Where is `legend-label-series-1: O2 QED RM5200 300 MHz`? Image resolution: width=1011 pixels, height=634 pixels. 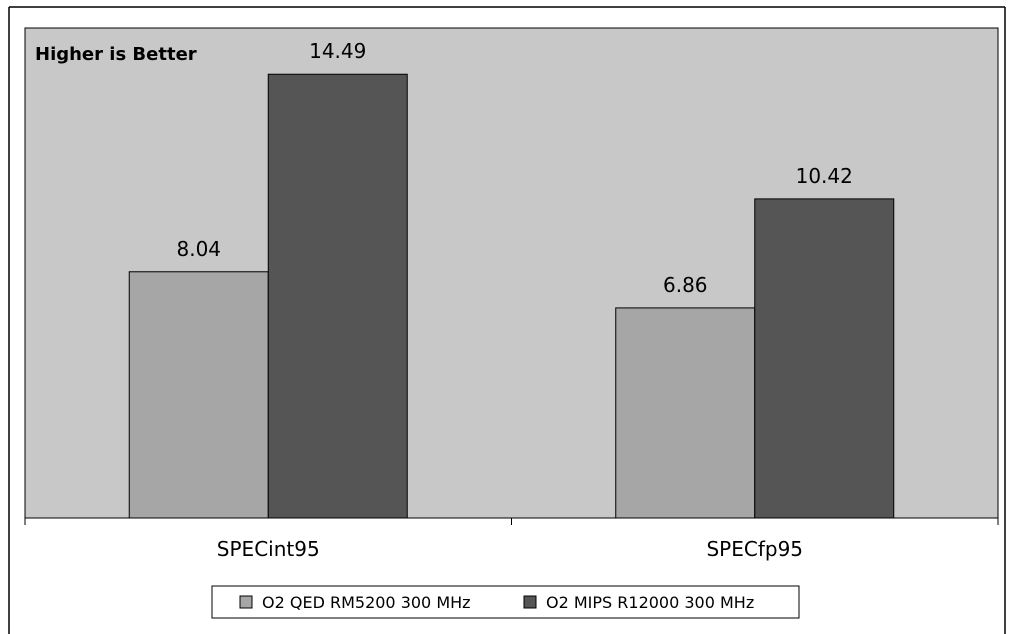 legend-label-series-1: O2 QED RM5200 300 MHz is located at coordinates (366, 602).